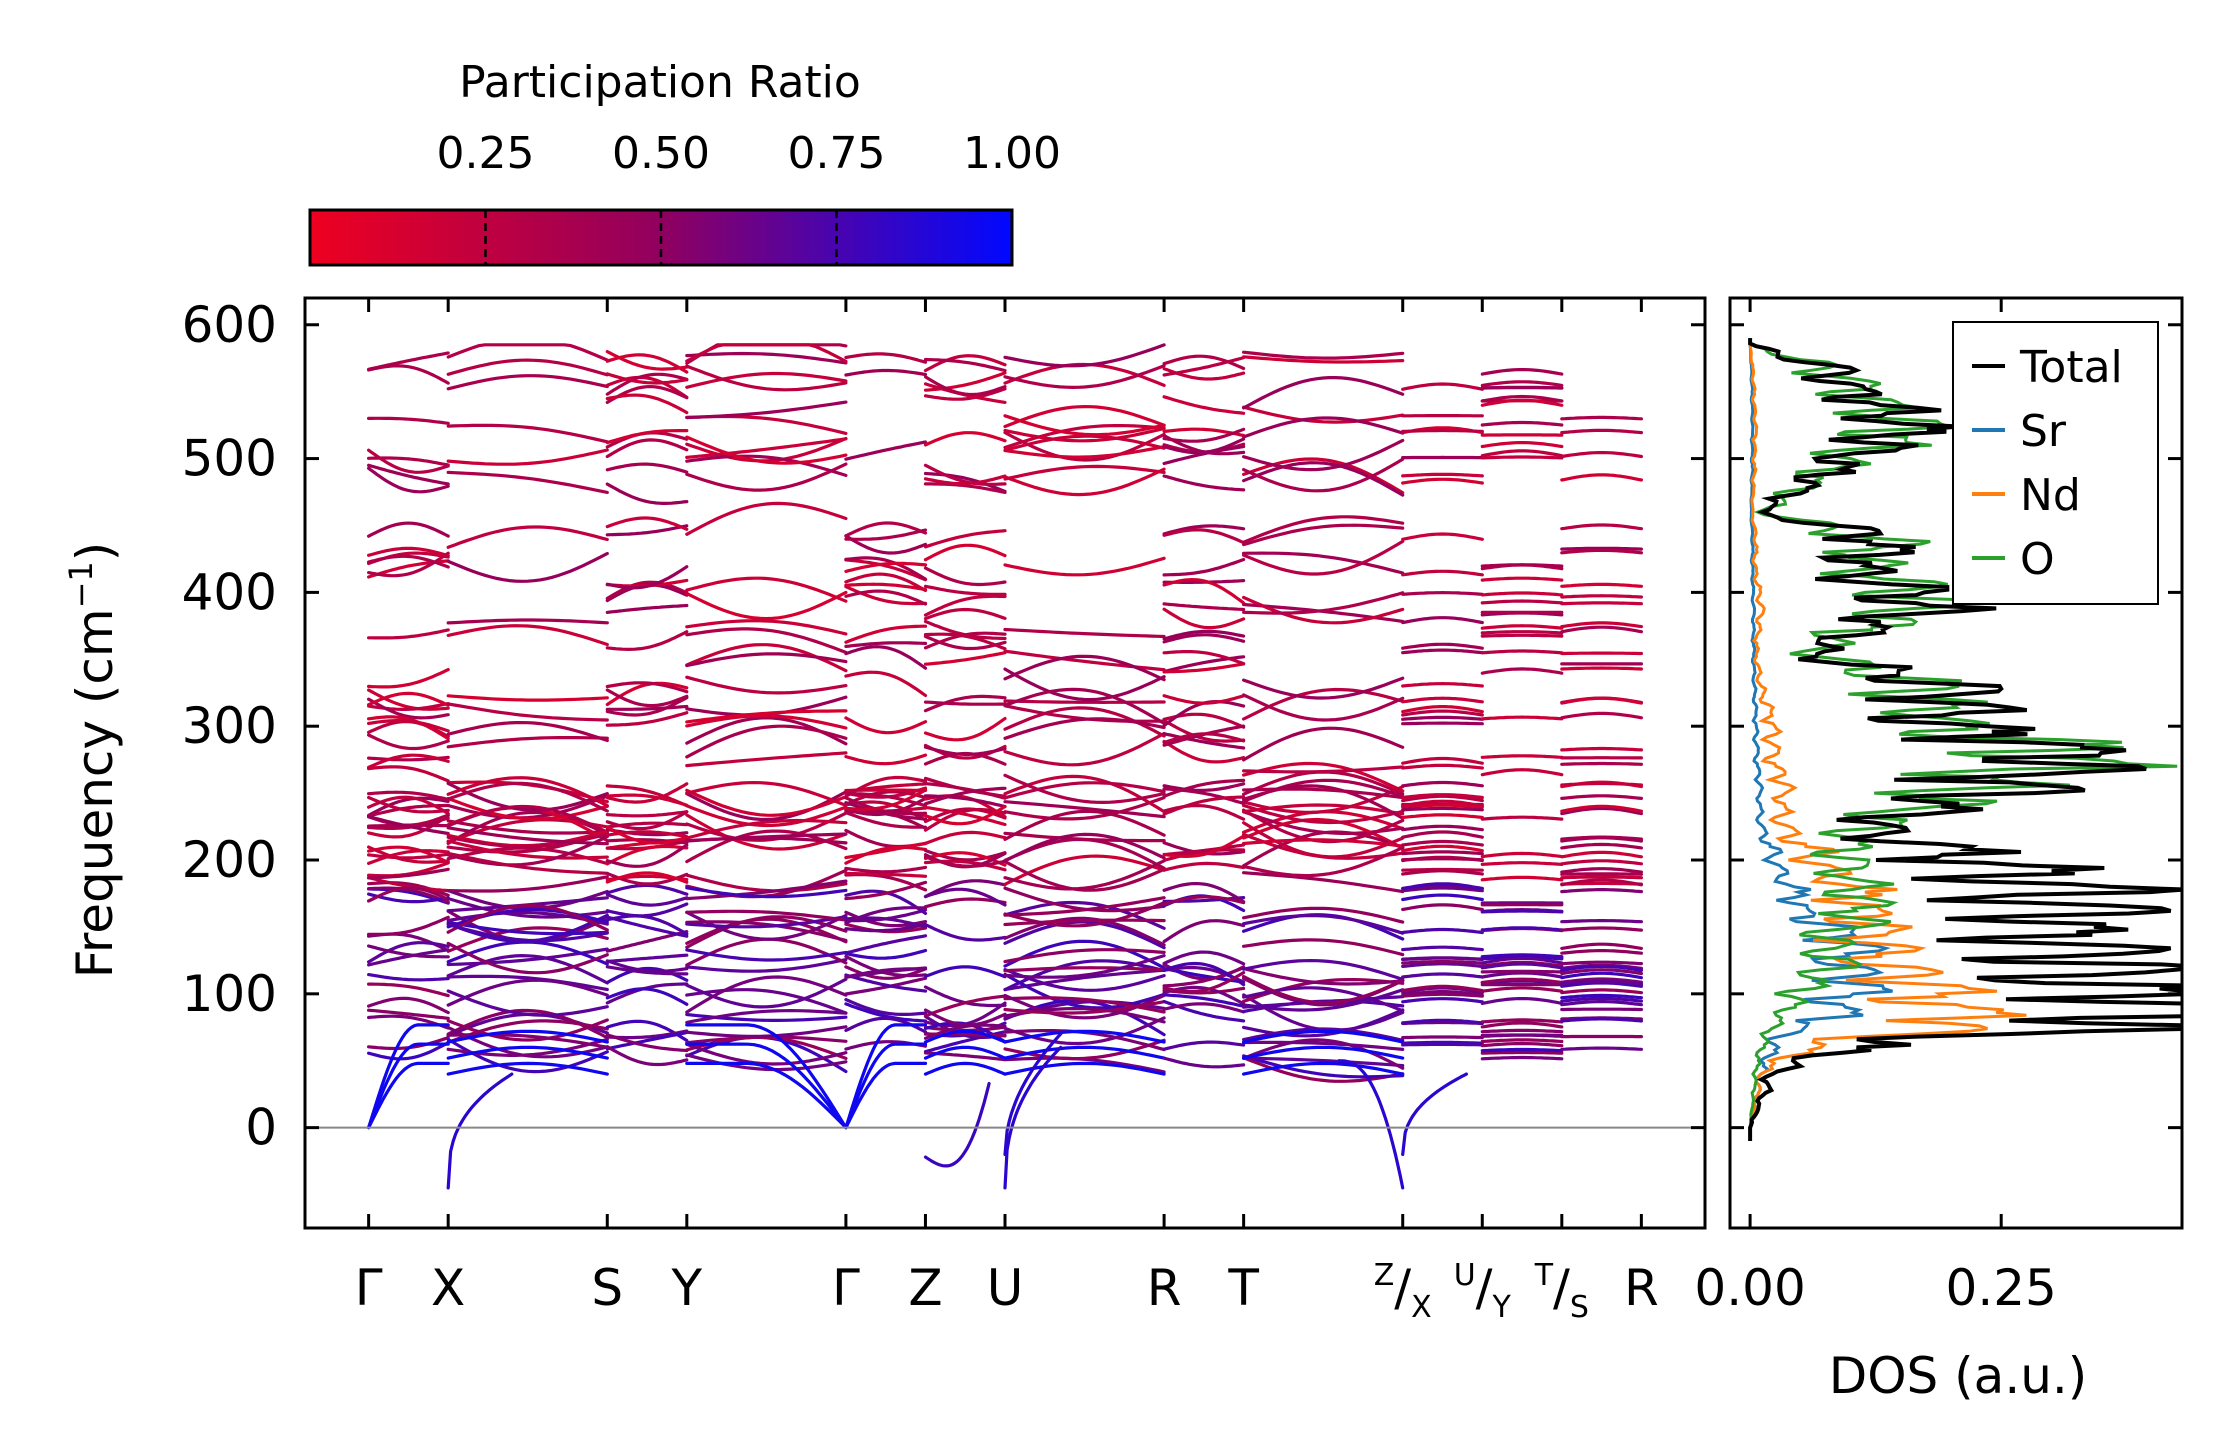 This screenshot has width=2222, height=1455. What do you see at coordinates (229, 726) in the screenshot?
I see `y-tick-label: 300` at bounding box center [229, 726].